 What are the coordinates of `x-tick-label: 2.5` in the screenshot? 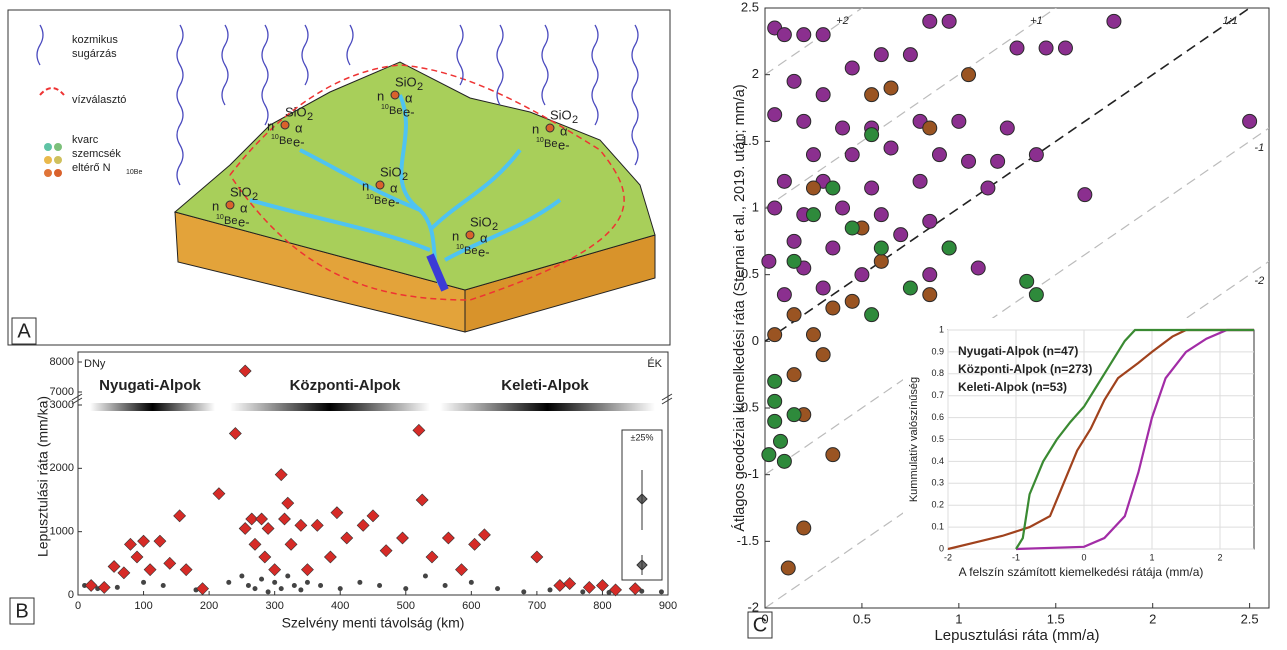 It's located at (1250, 618).